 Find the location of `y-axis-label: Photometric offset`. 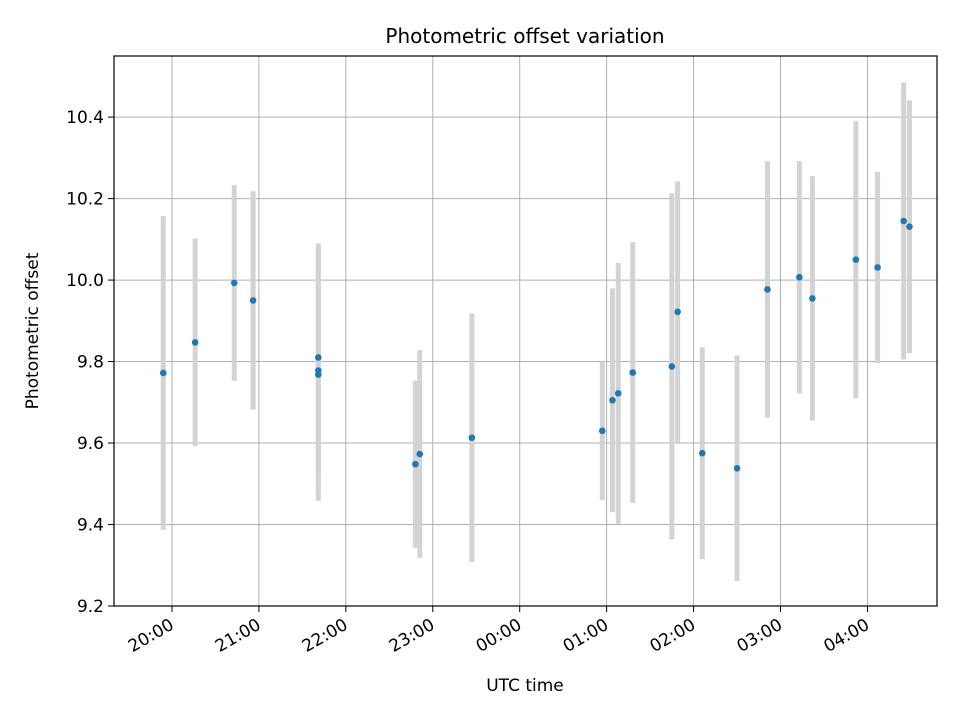

y-axis-label: Photometric offset is located at coordinates (33, 330).